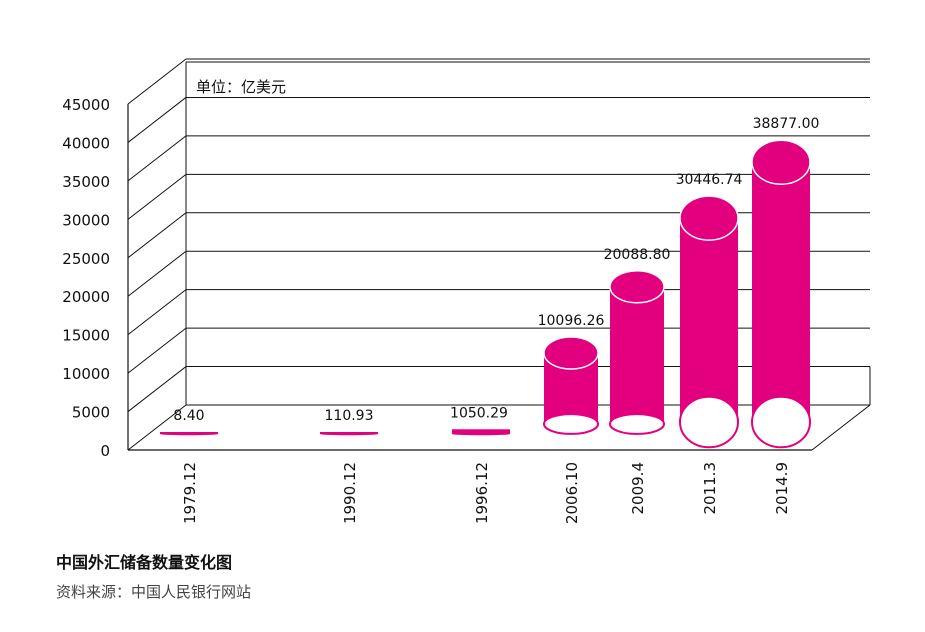 This screenshot has width=925, height=632. What do you see at coordinates (479, 413) in the screenshot?
I see `data-label: 1050.29` at bounding box center [479, 413].